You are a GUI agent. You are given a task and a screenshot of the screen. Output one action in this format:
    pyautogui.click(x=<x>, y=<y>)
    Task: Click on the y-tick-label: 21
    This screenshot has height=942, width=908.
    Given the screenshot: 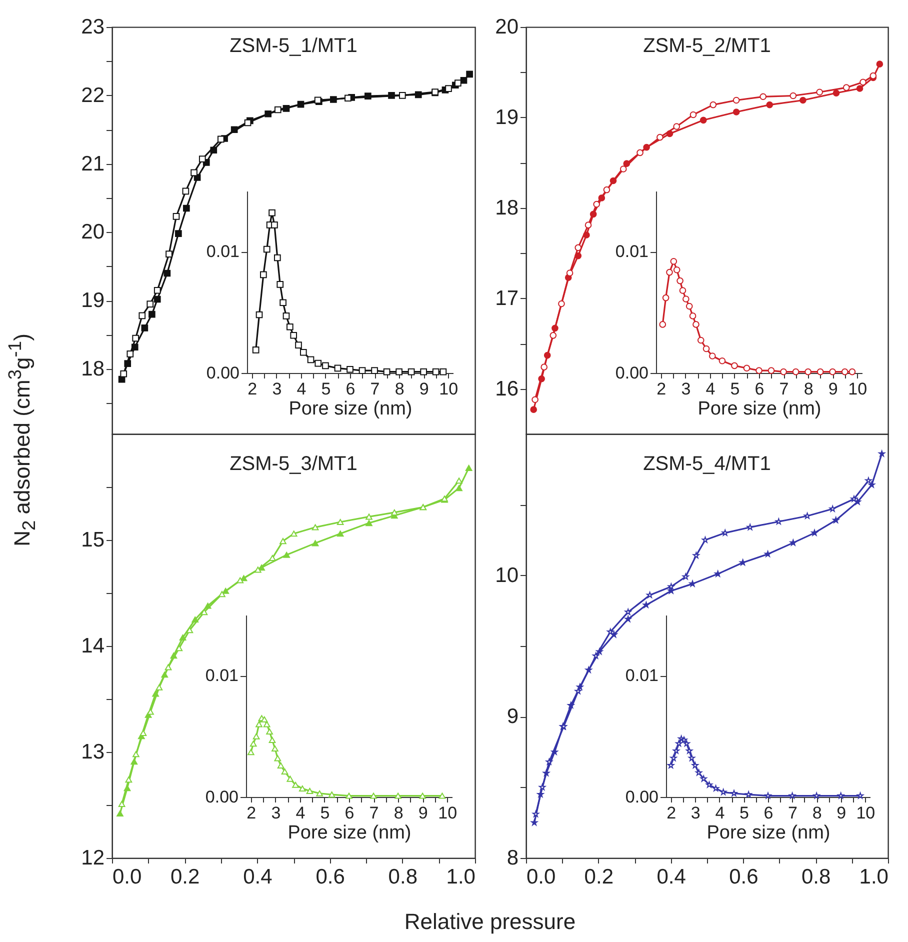 What is the action you would take?
    pyautogui.click(x=92, y=164)
    